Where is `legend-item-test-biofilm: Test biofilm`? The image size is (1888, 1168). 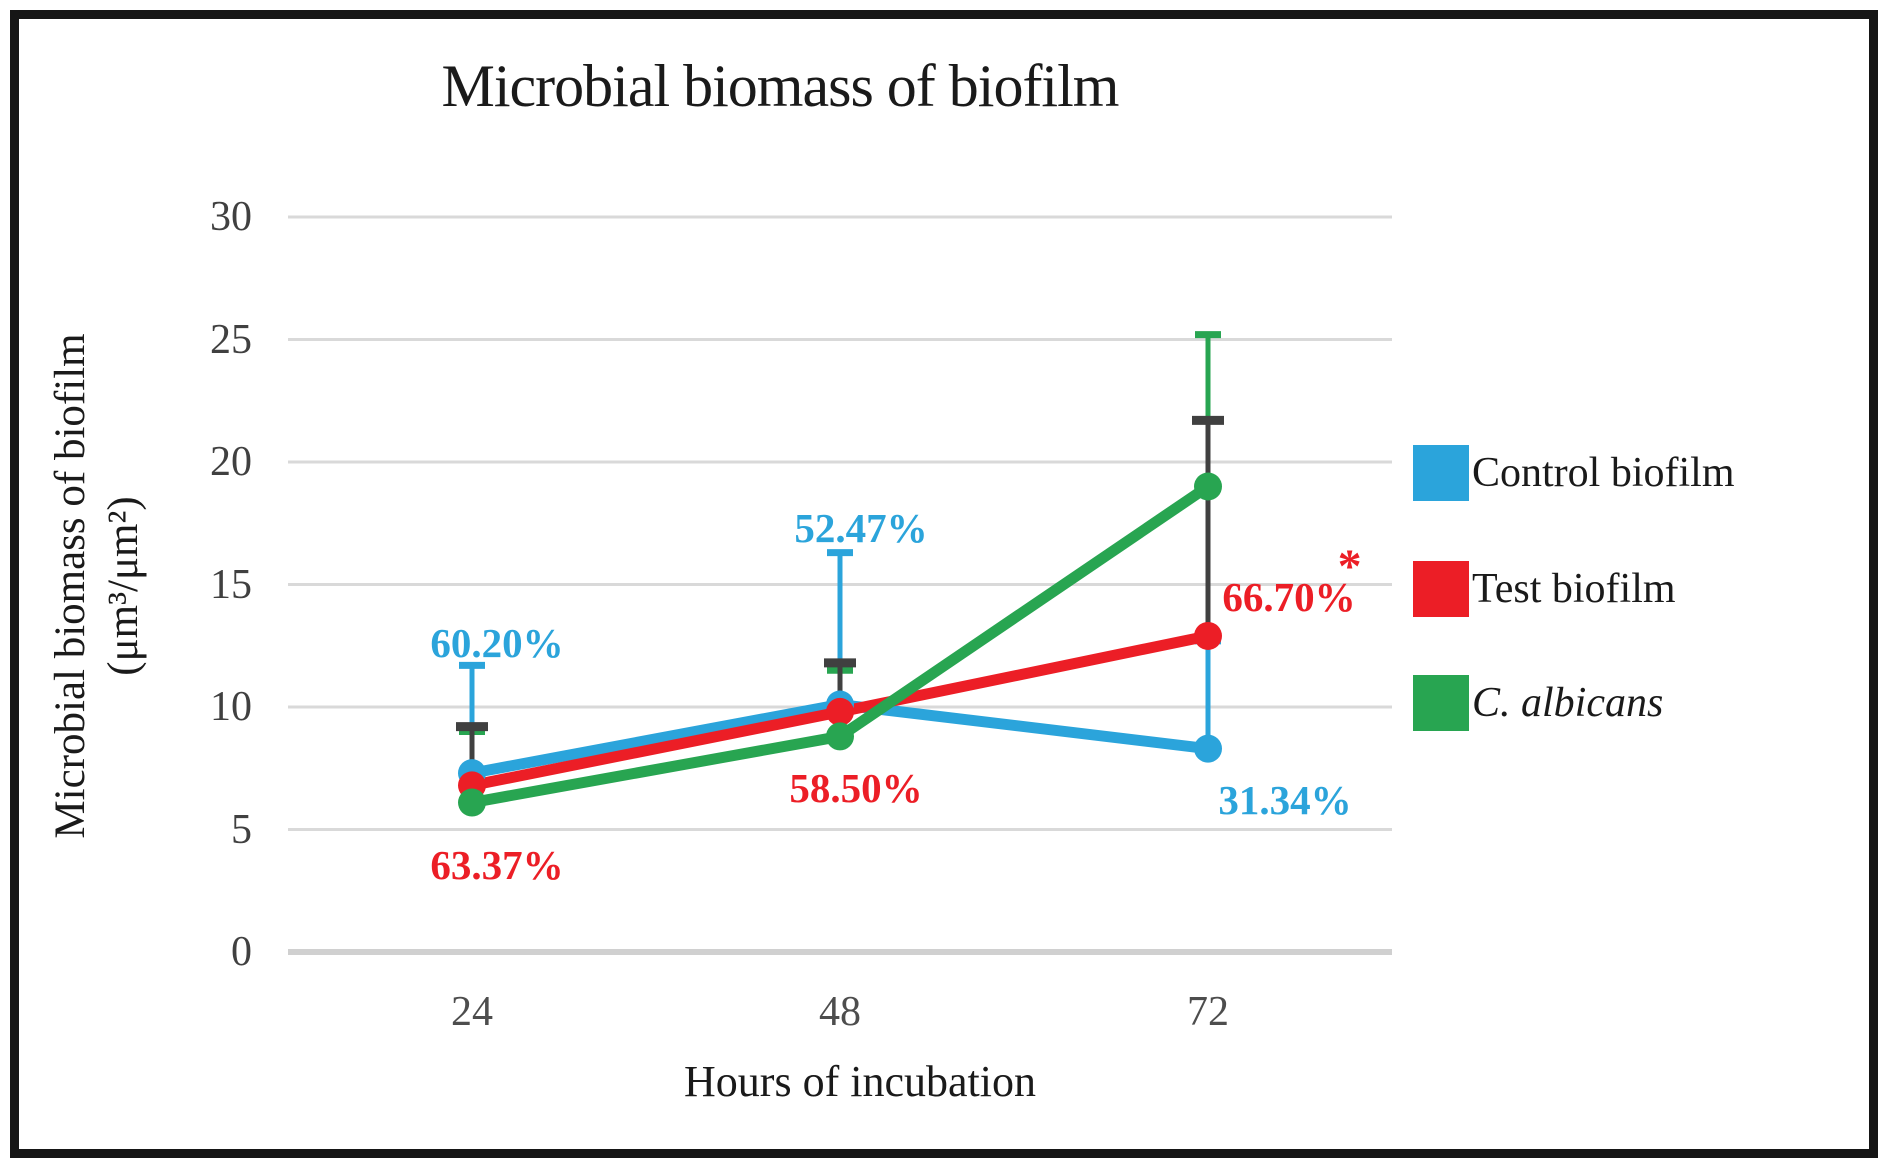
legend-item-test-biofilm: Test biofilm is located at coordinates (1544, 589).